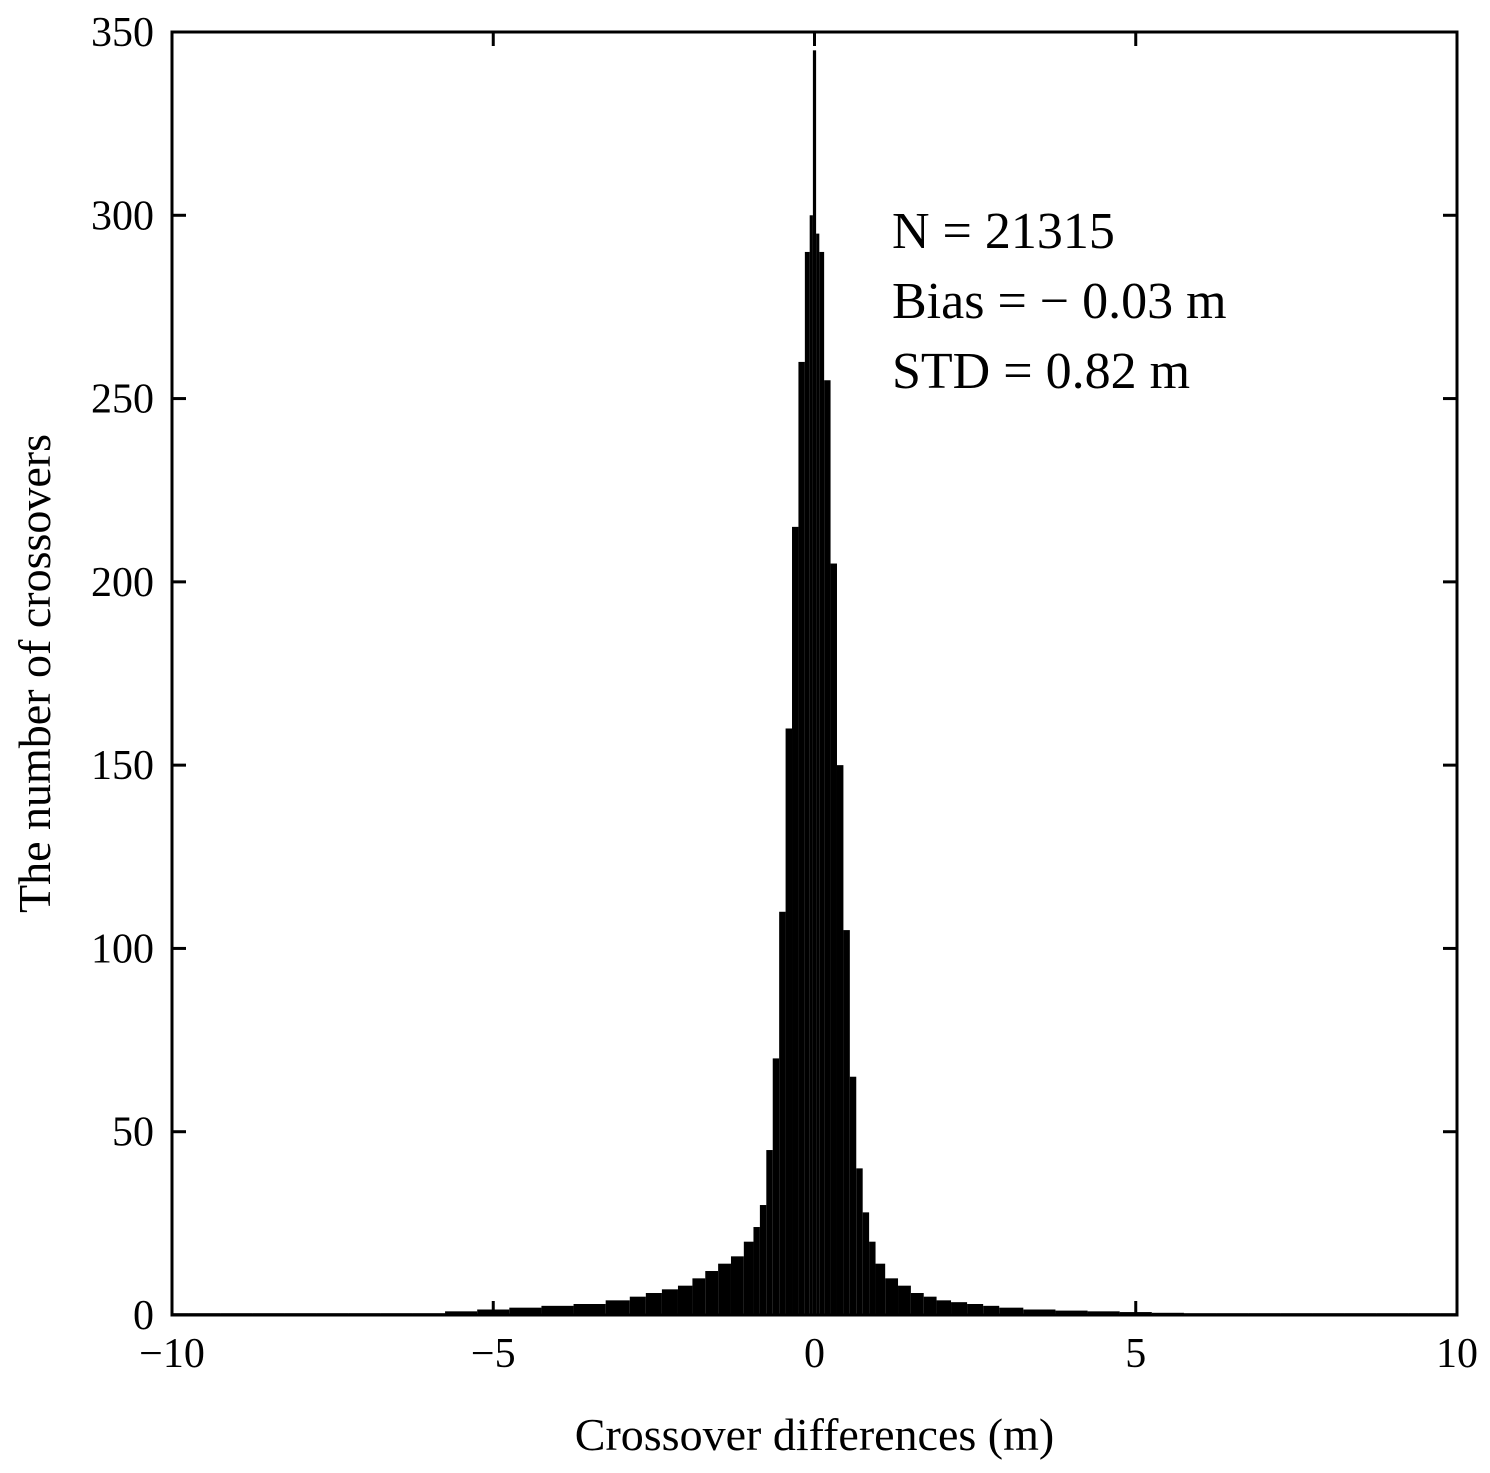  Describe the element at coordinates (1059, 301) in the screenshot. I see `annotation-bias: Bias = − 0.03 m` at that location.